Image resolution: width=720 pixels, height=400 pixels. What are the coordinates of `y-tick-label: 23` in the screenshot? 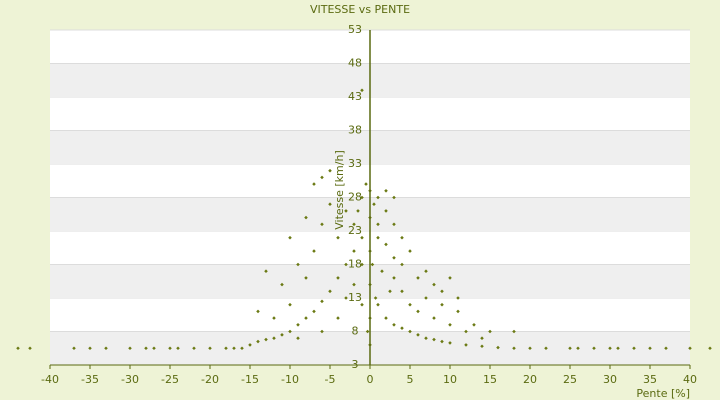 It's located at (355, 230).